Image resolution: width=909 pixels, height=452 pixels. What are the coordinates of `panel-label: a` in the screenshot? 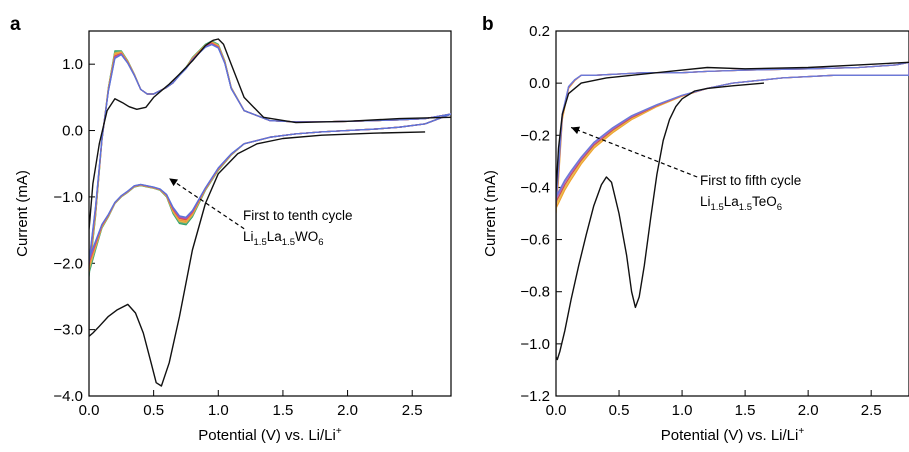 It's located at (15, 24).